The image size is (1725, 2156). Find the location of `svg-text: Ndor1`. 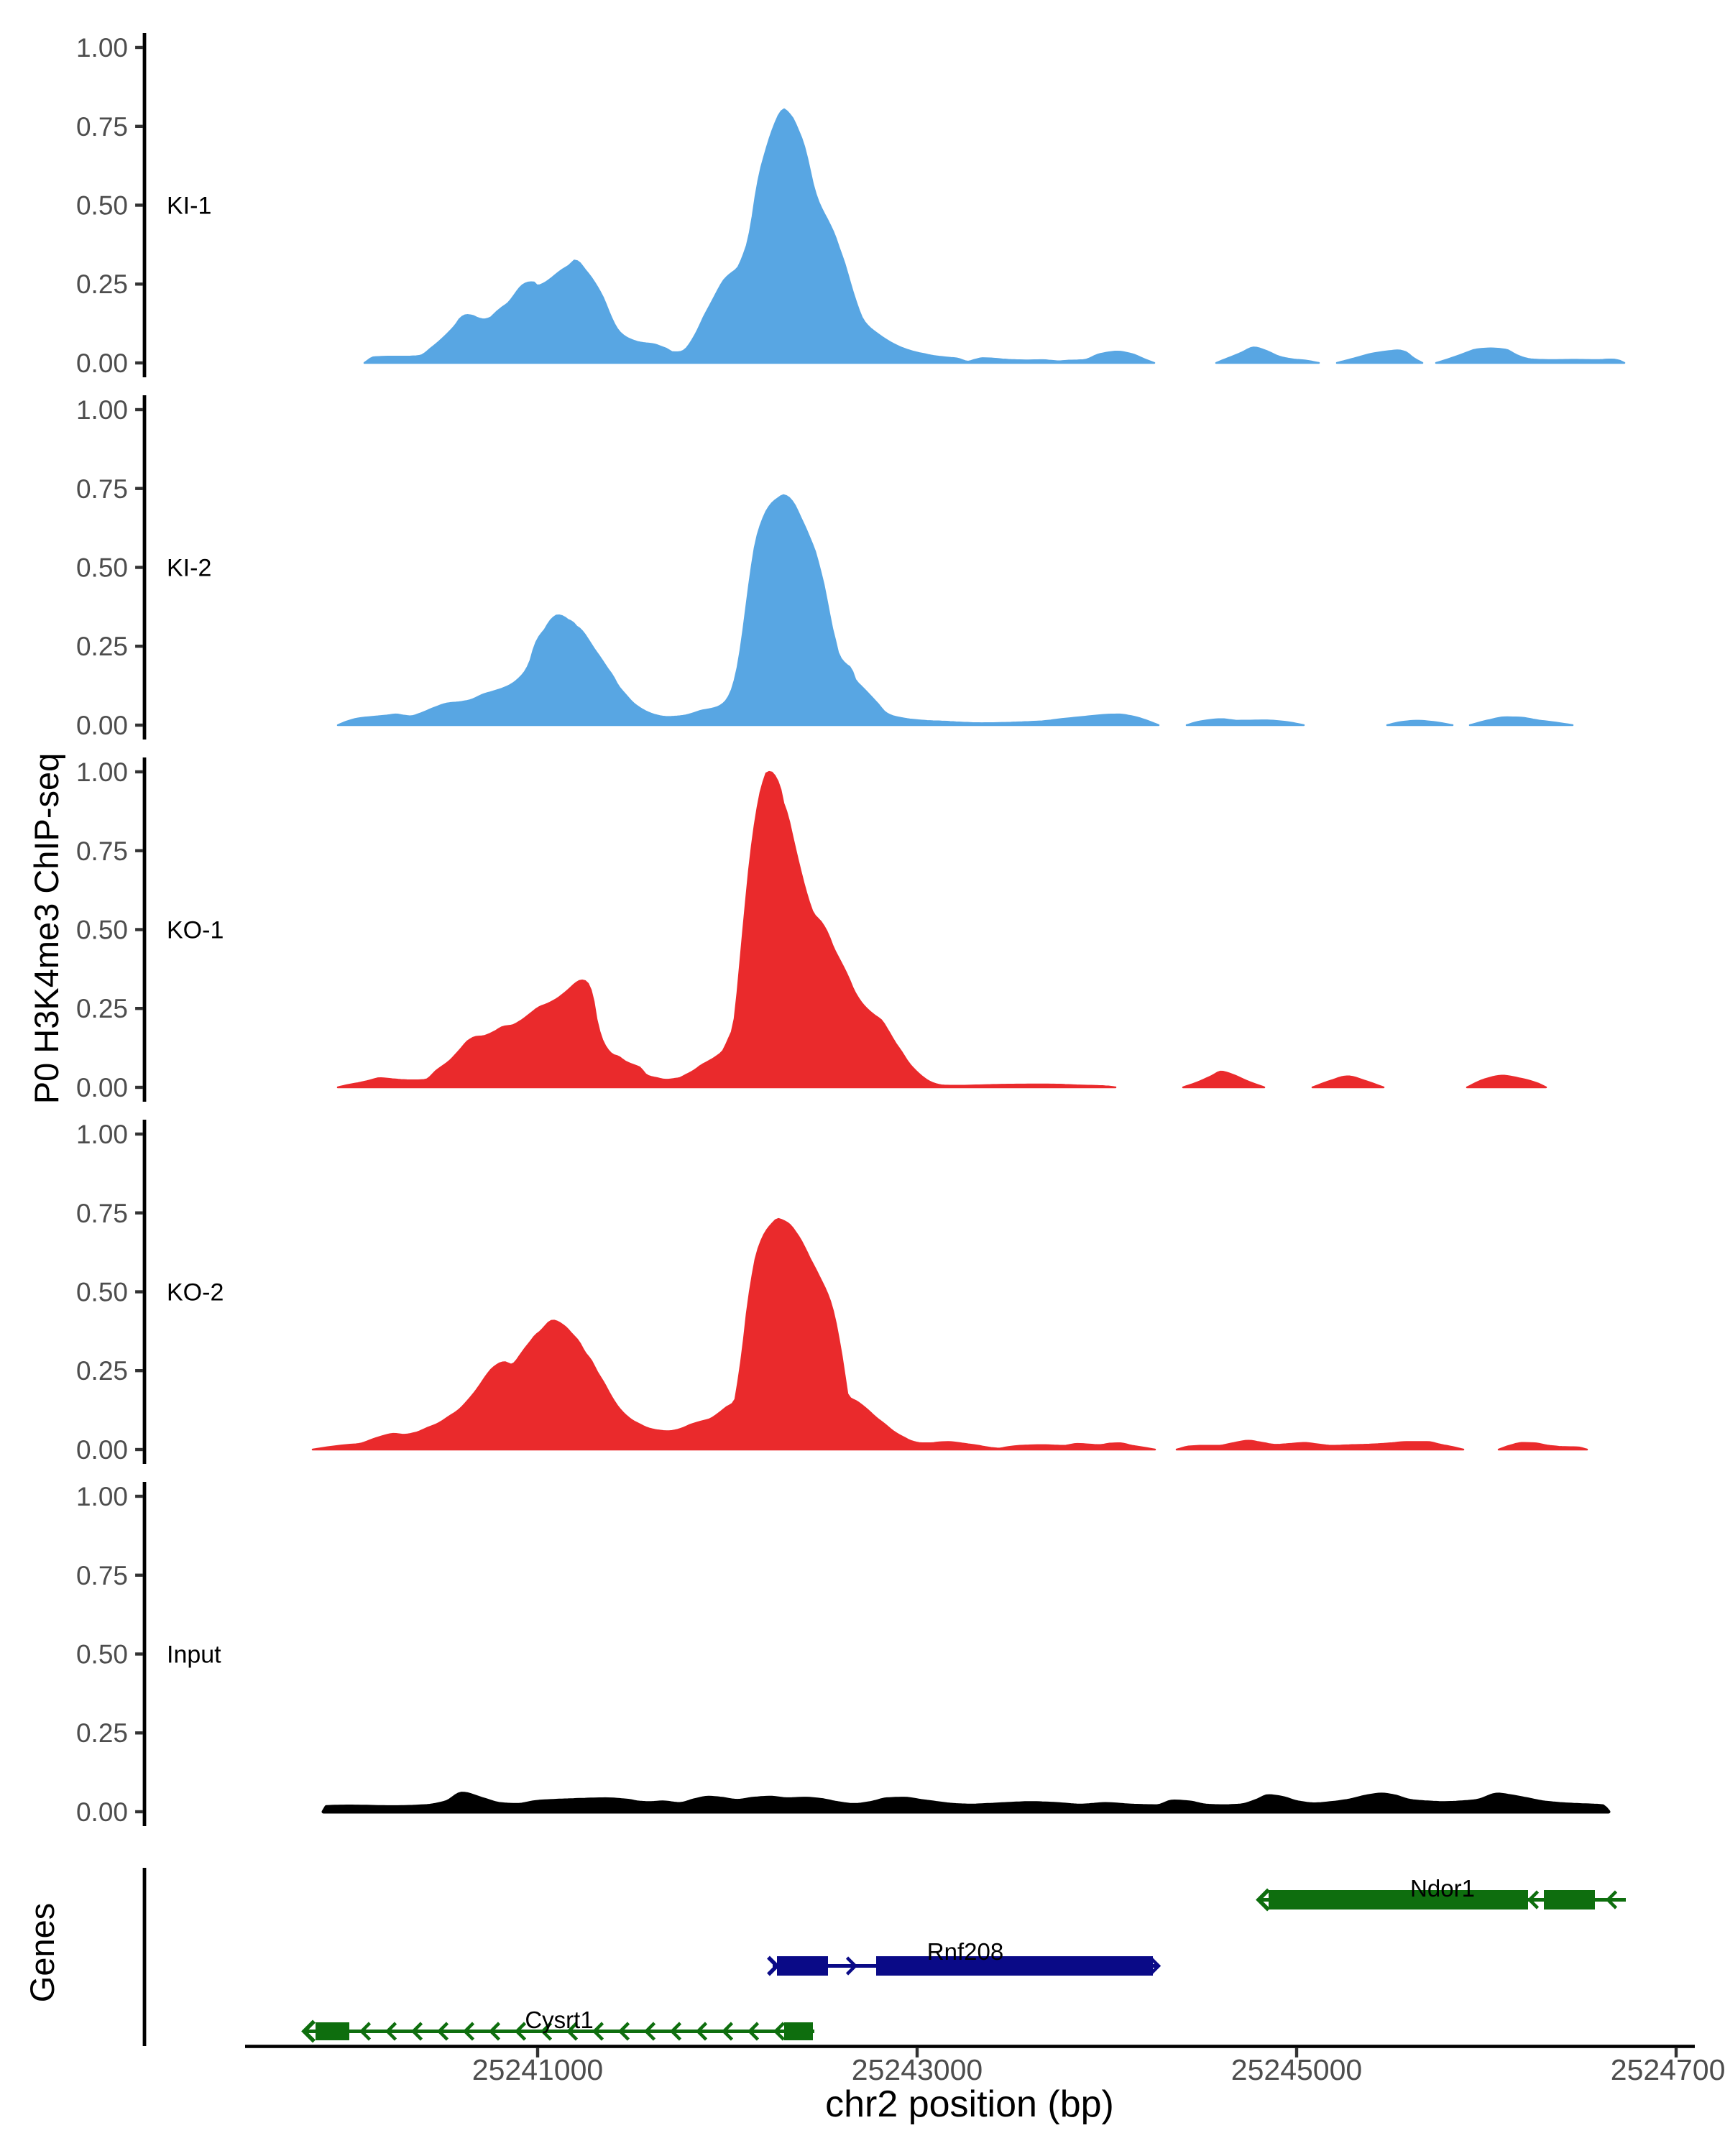

svg-text: Ndor1 is located at coordinates (1442, 1889).